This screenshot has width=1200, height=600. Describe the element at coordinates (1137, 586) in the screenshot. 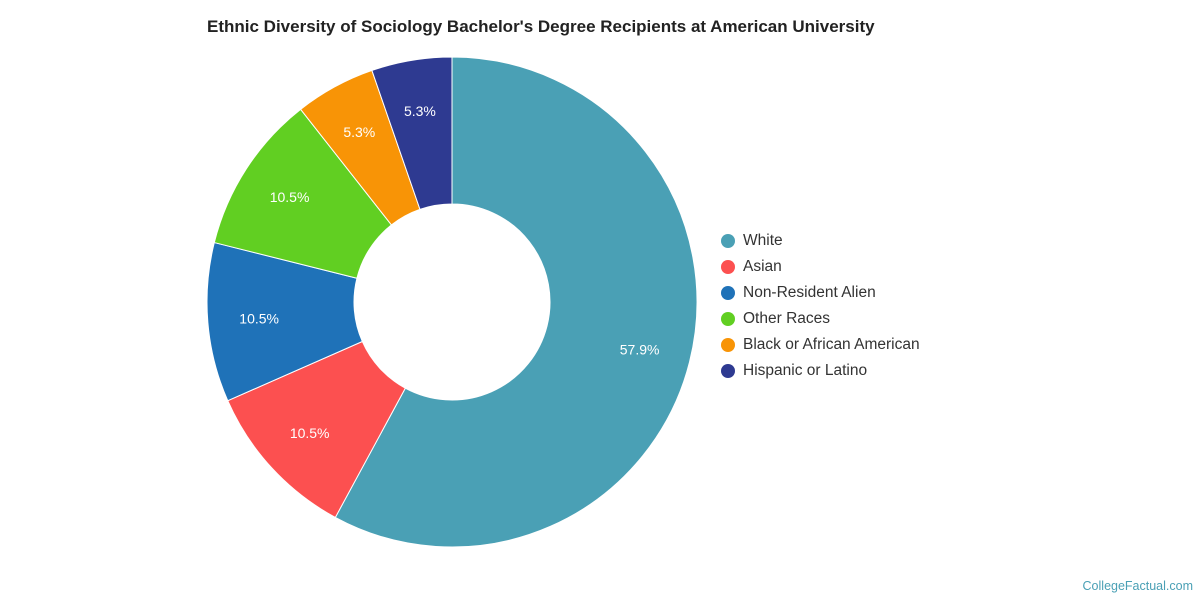

I see `credit-link: CollegeFactual.com` at that location.